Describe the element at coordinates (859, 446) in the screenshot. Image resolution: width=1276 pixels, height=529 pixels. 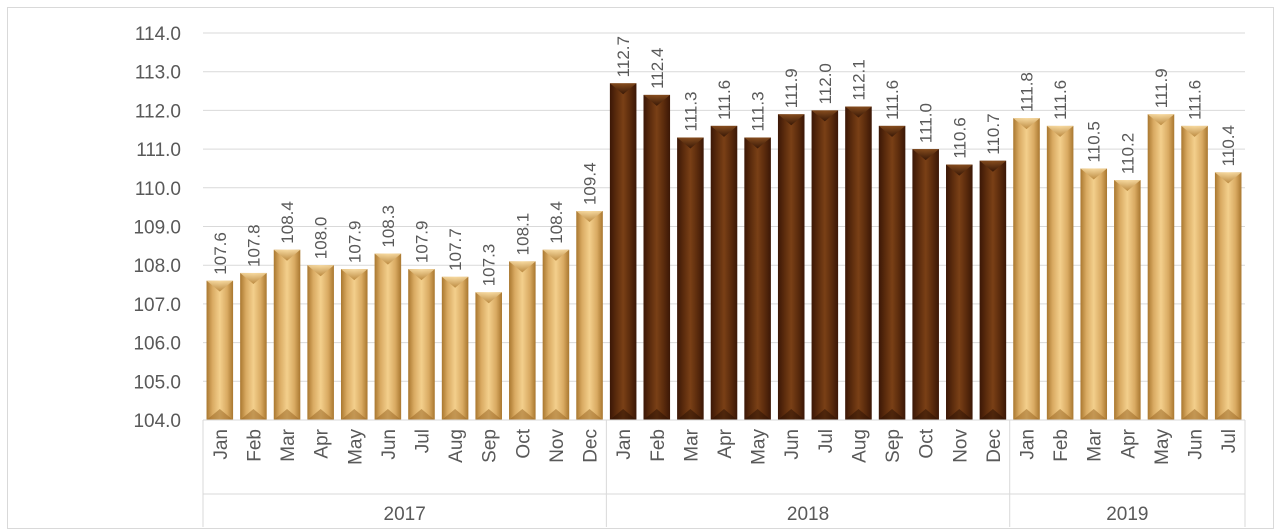
I see `x-tick-label: Aug` at that location.